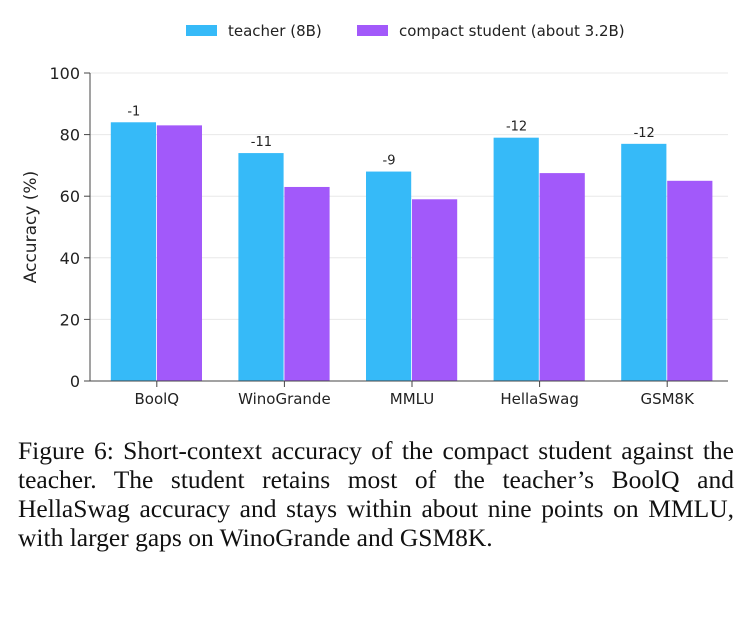  What do you see at coordinates (70, 135) in the screenshot?
I see `y-tick-label-80: 80` at bounding box center [70, 135].